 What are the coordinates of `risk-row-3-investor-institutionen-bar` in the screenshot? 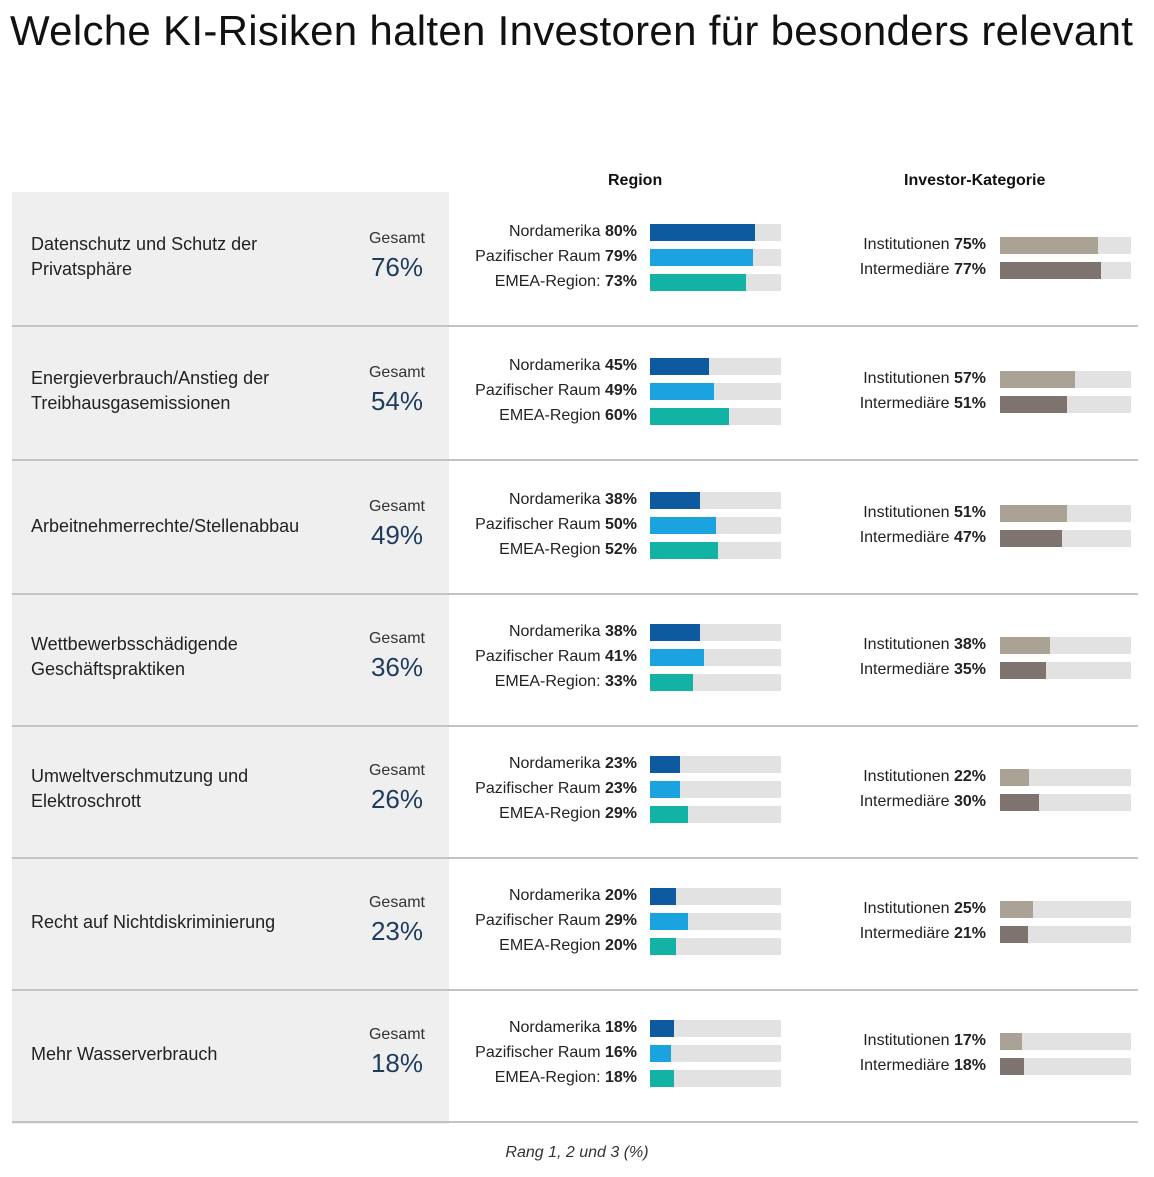 It's located at (1033, 513).